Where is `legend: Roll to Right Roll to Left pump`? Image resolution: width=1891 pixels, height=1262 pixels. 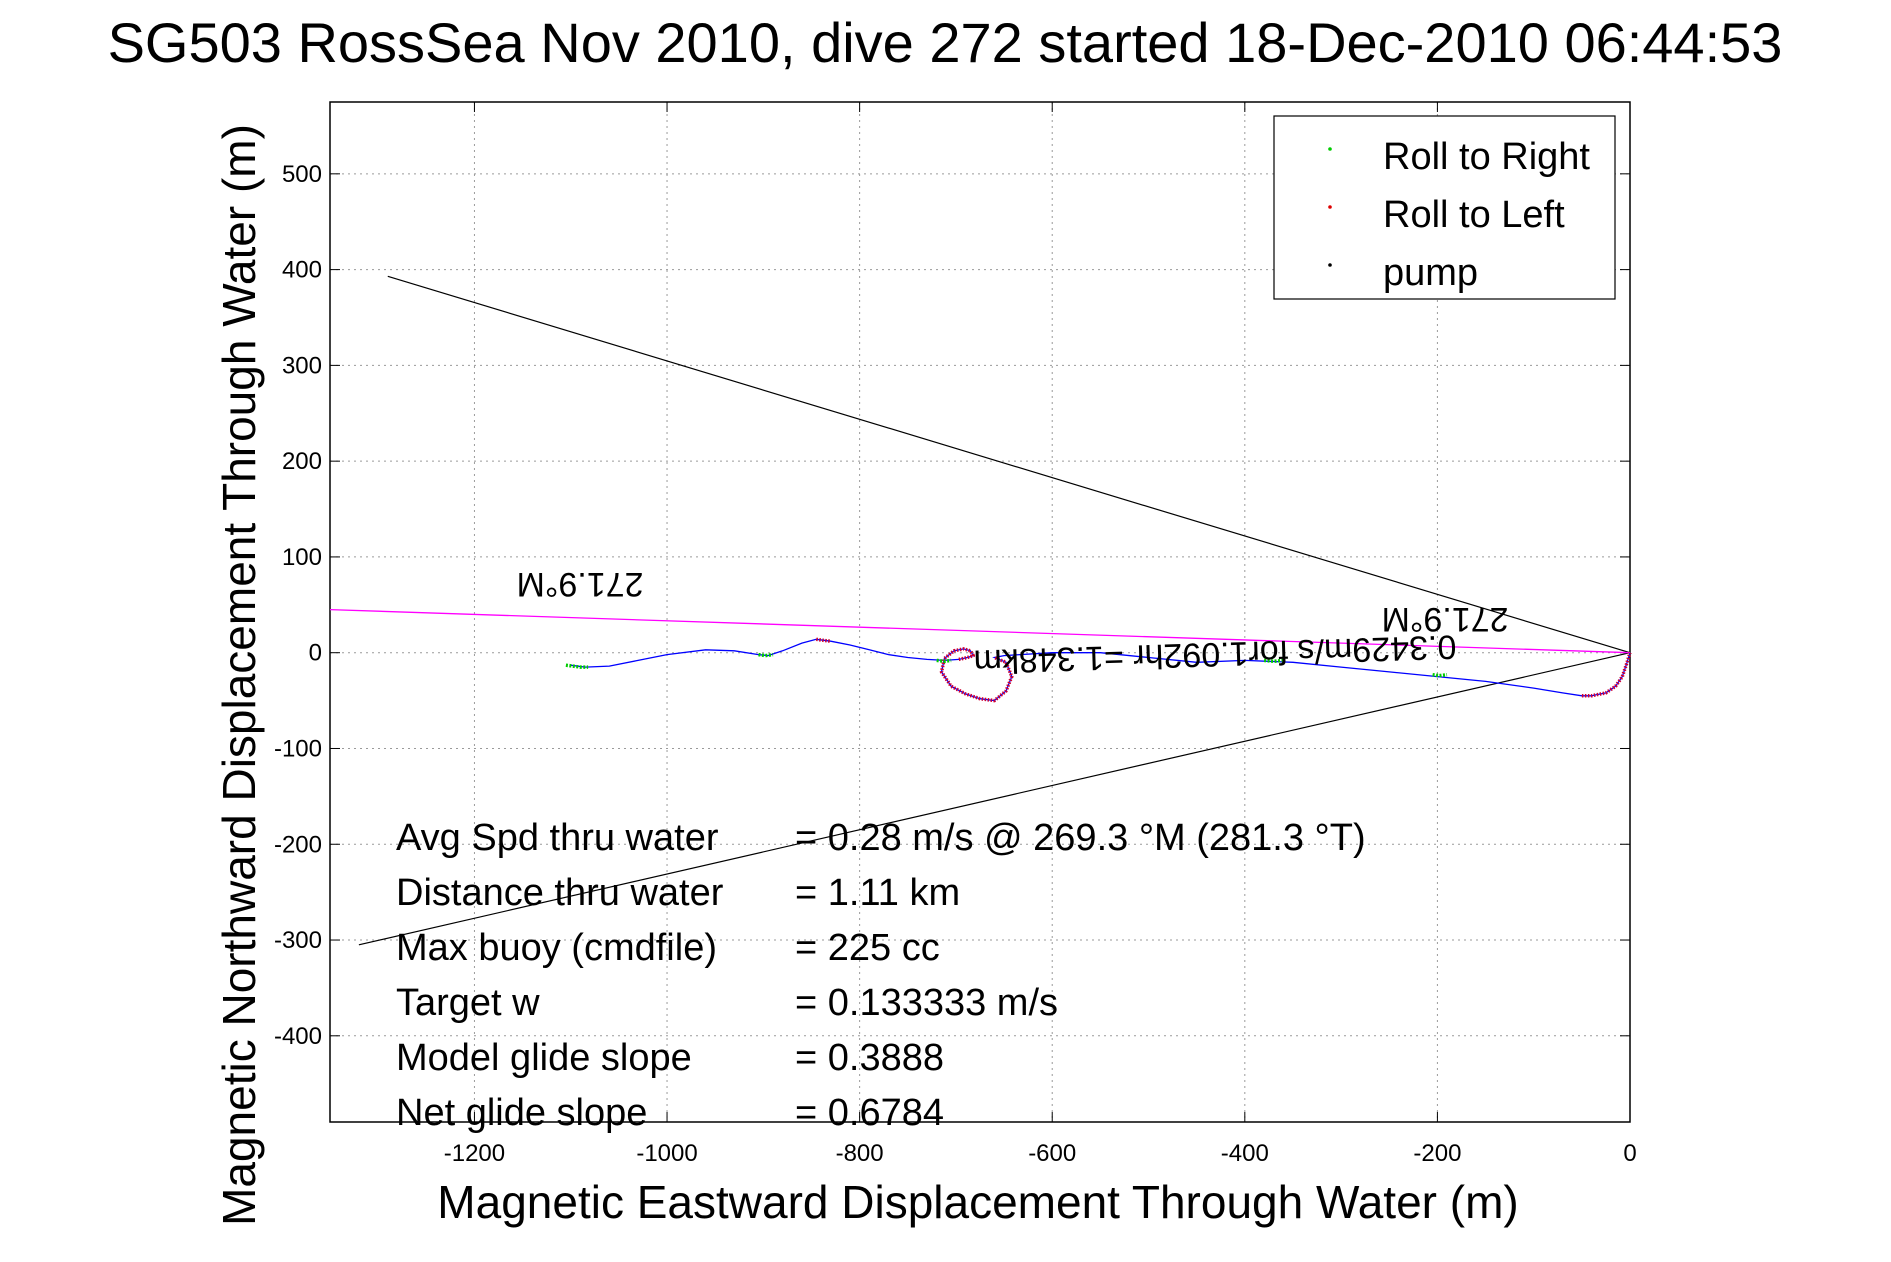
legend: Roll to Right Roll to Left pump is located at coordinates (1444, 207).